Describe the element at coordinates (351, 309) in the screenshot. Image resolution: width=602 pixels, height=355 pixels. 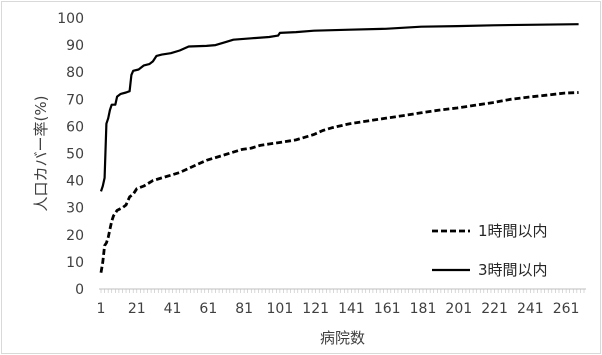
I see `x-tick-label: 141` at that location.